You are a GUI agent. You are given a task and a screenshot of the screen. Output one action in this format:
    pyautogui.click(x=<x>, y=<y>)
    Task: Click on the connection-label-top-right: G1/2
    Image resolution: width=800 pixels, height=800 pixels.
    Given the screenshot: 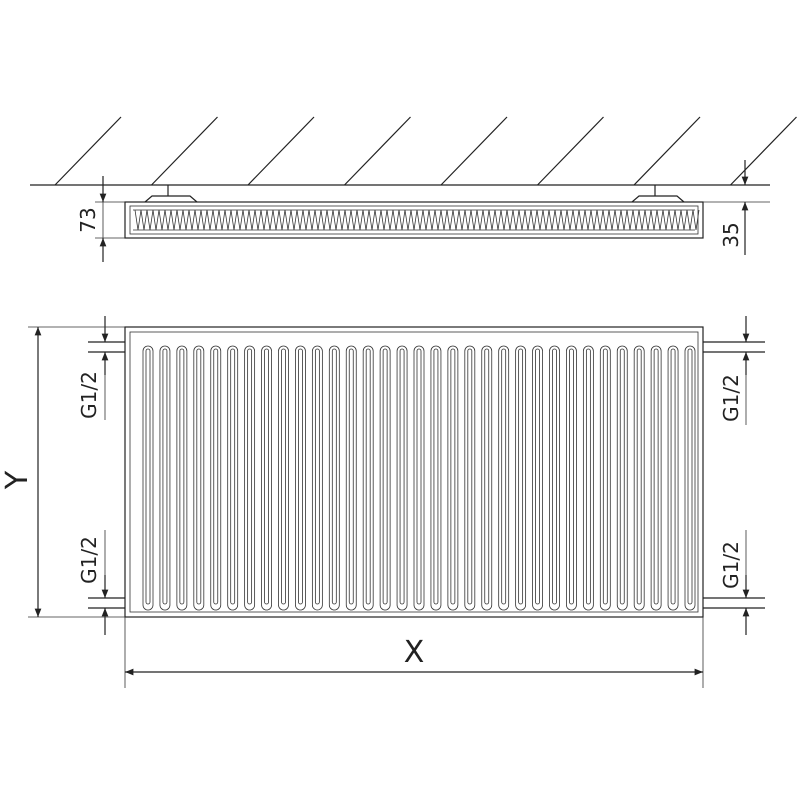 What is the action you would take?
    pyautogui.click(x=731, y=398)
    